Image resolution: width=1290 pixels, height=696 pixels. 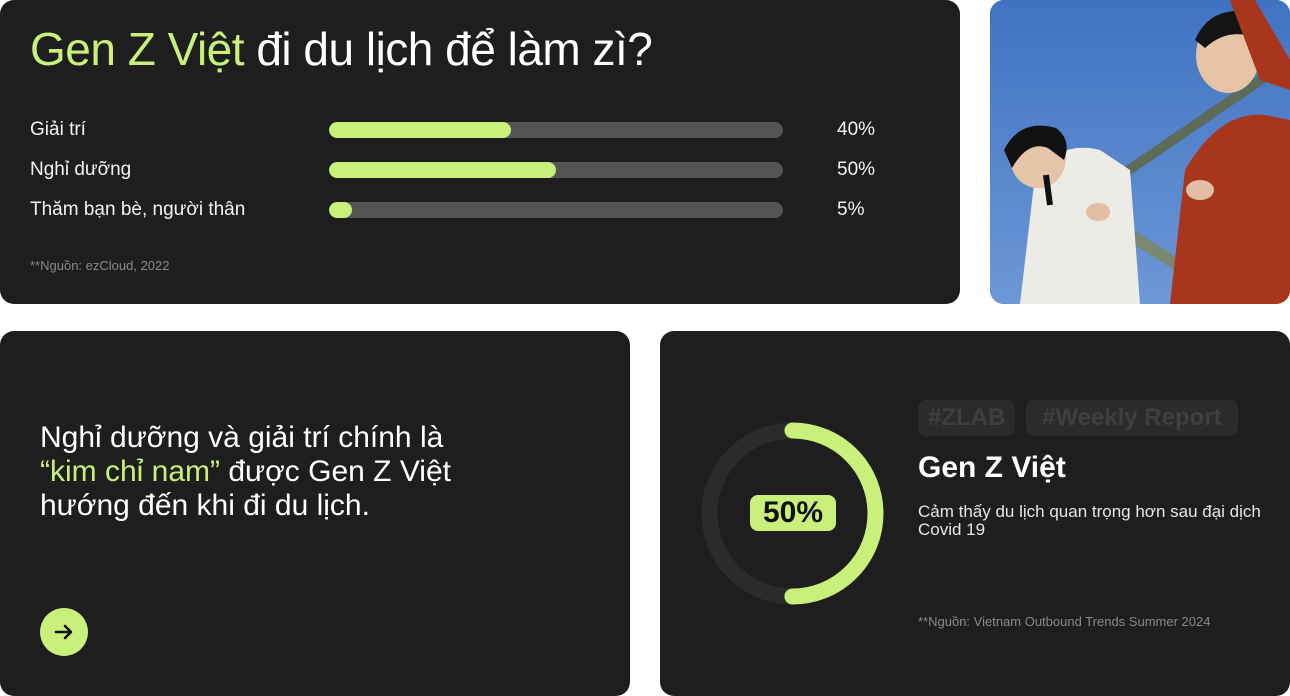 I want to click on tag-zlab: #ZLAB, so click(x=967, y=418).